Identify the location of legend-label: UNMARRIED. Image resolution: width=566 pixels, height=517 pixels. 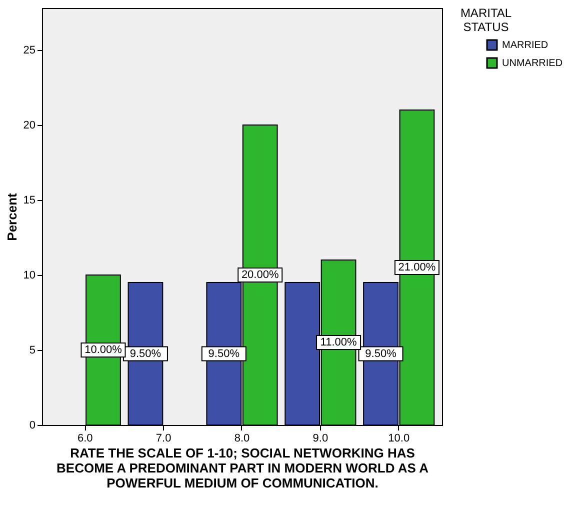
(532, 63).